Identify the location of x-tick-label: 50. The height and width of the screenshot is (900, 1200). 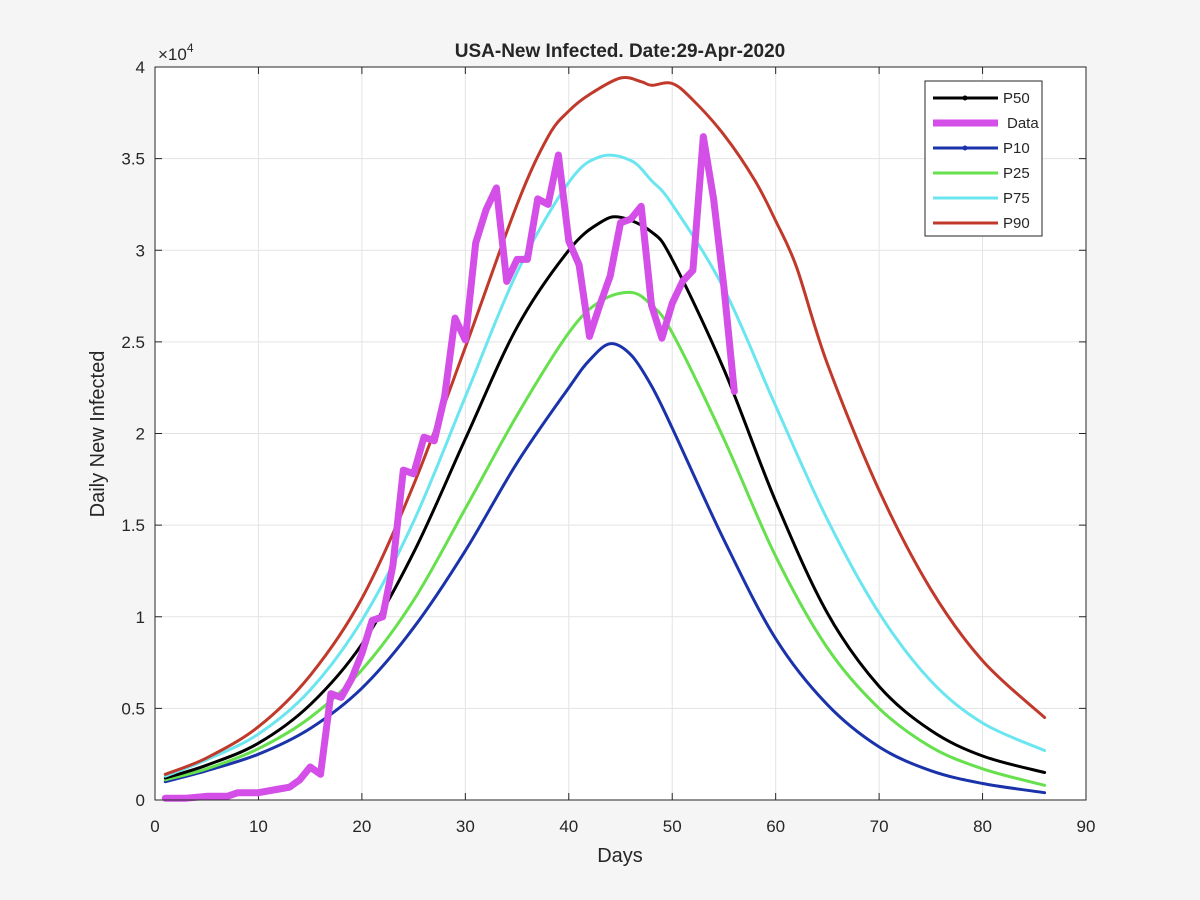
(672, 826).